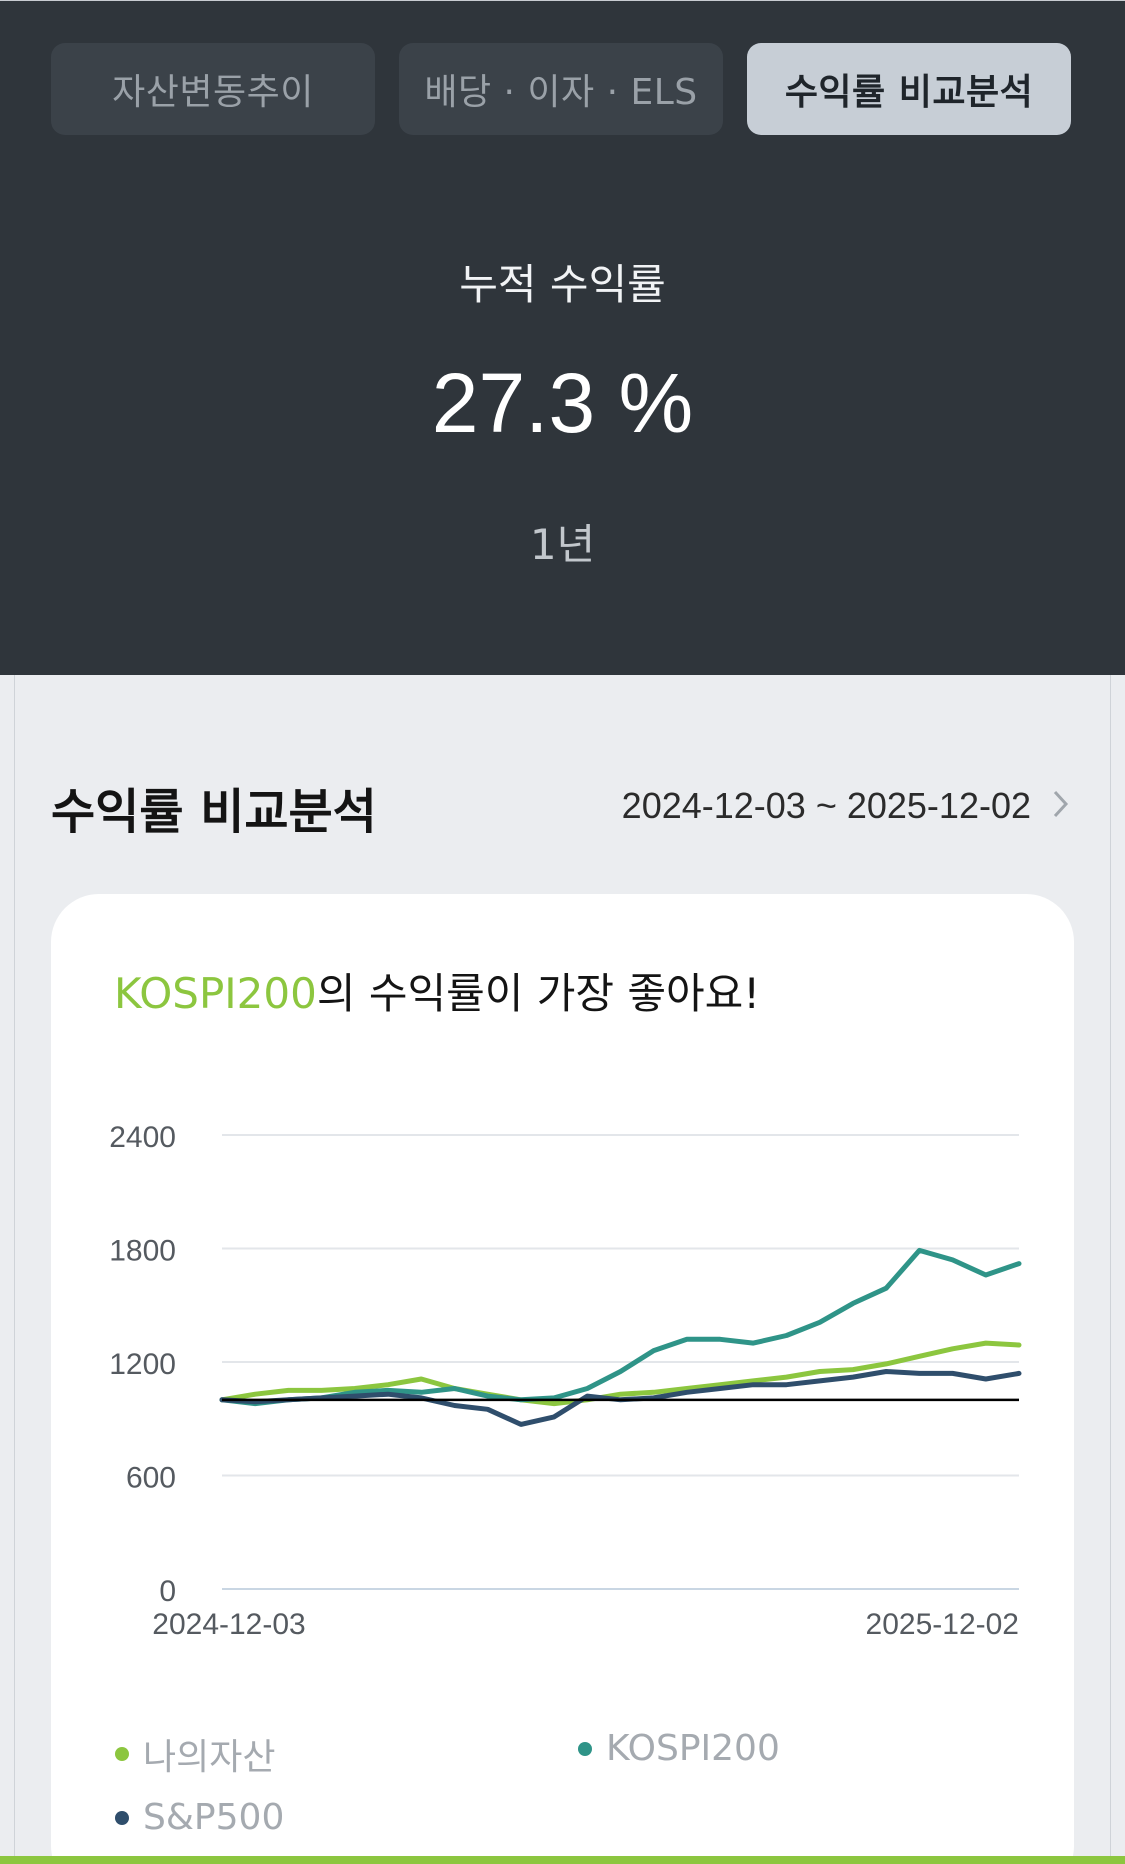 The width and height of the screenshot is (1125, 1864). Describe the element at coordinates (562, 403) in the screenshot. I see `cumulative-return-value: 27.3 %` at that location.